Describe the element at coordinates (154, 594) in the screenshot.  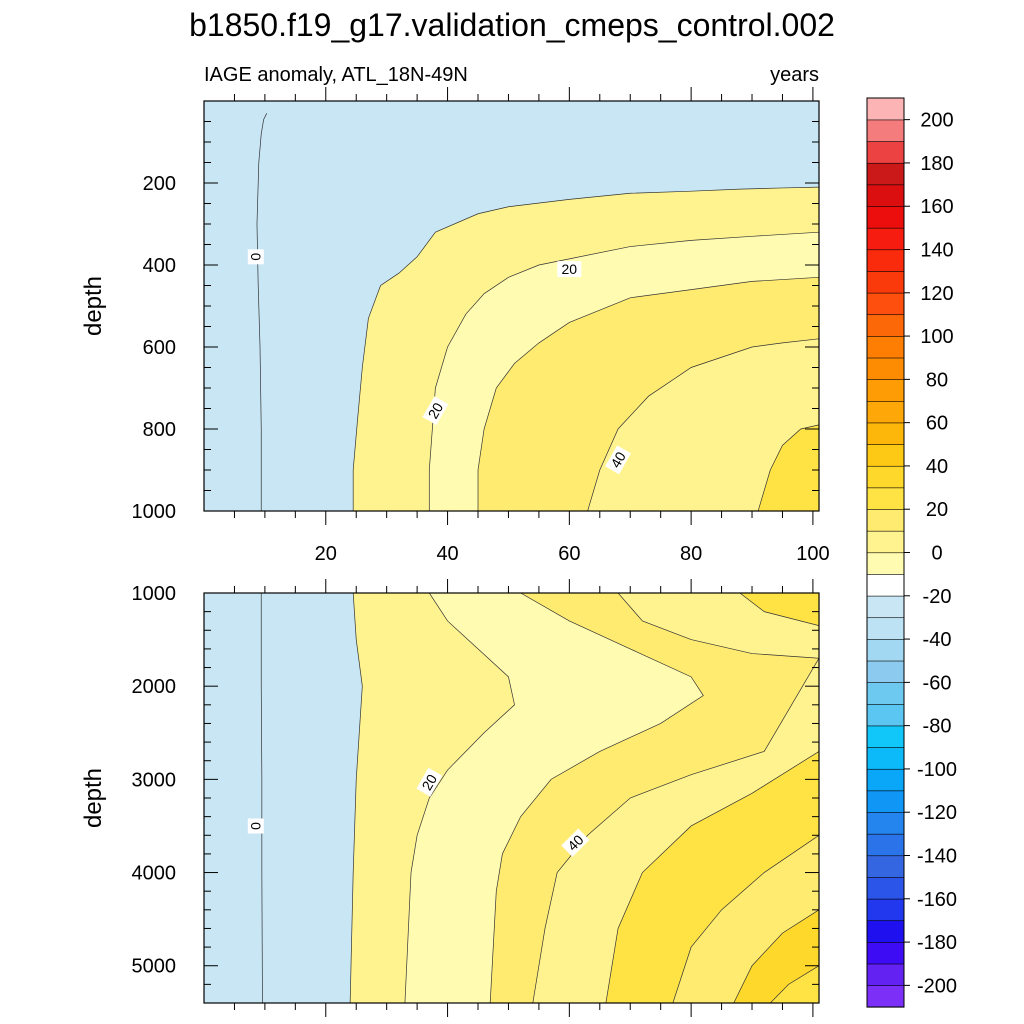
I see `y-tick-label: 1000` at that location.